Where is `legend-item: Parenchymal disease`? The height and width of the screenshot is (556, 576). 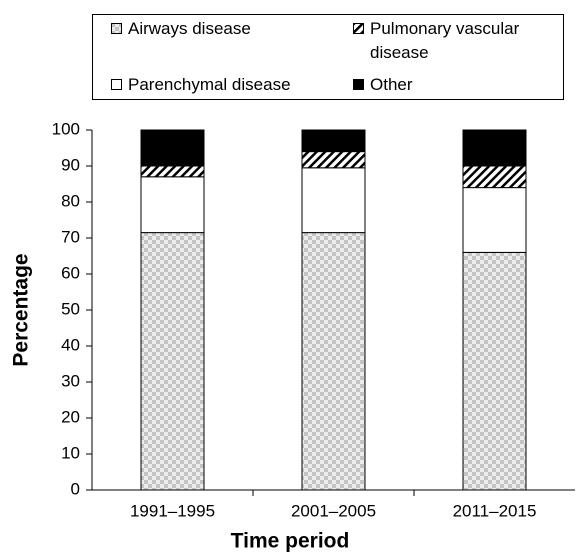
legend-item: Parenchymal disease is located at coordinates (226, 85).